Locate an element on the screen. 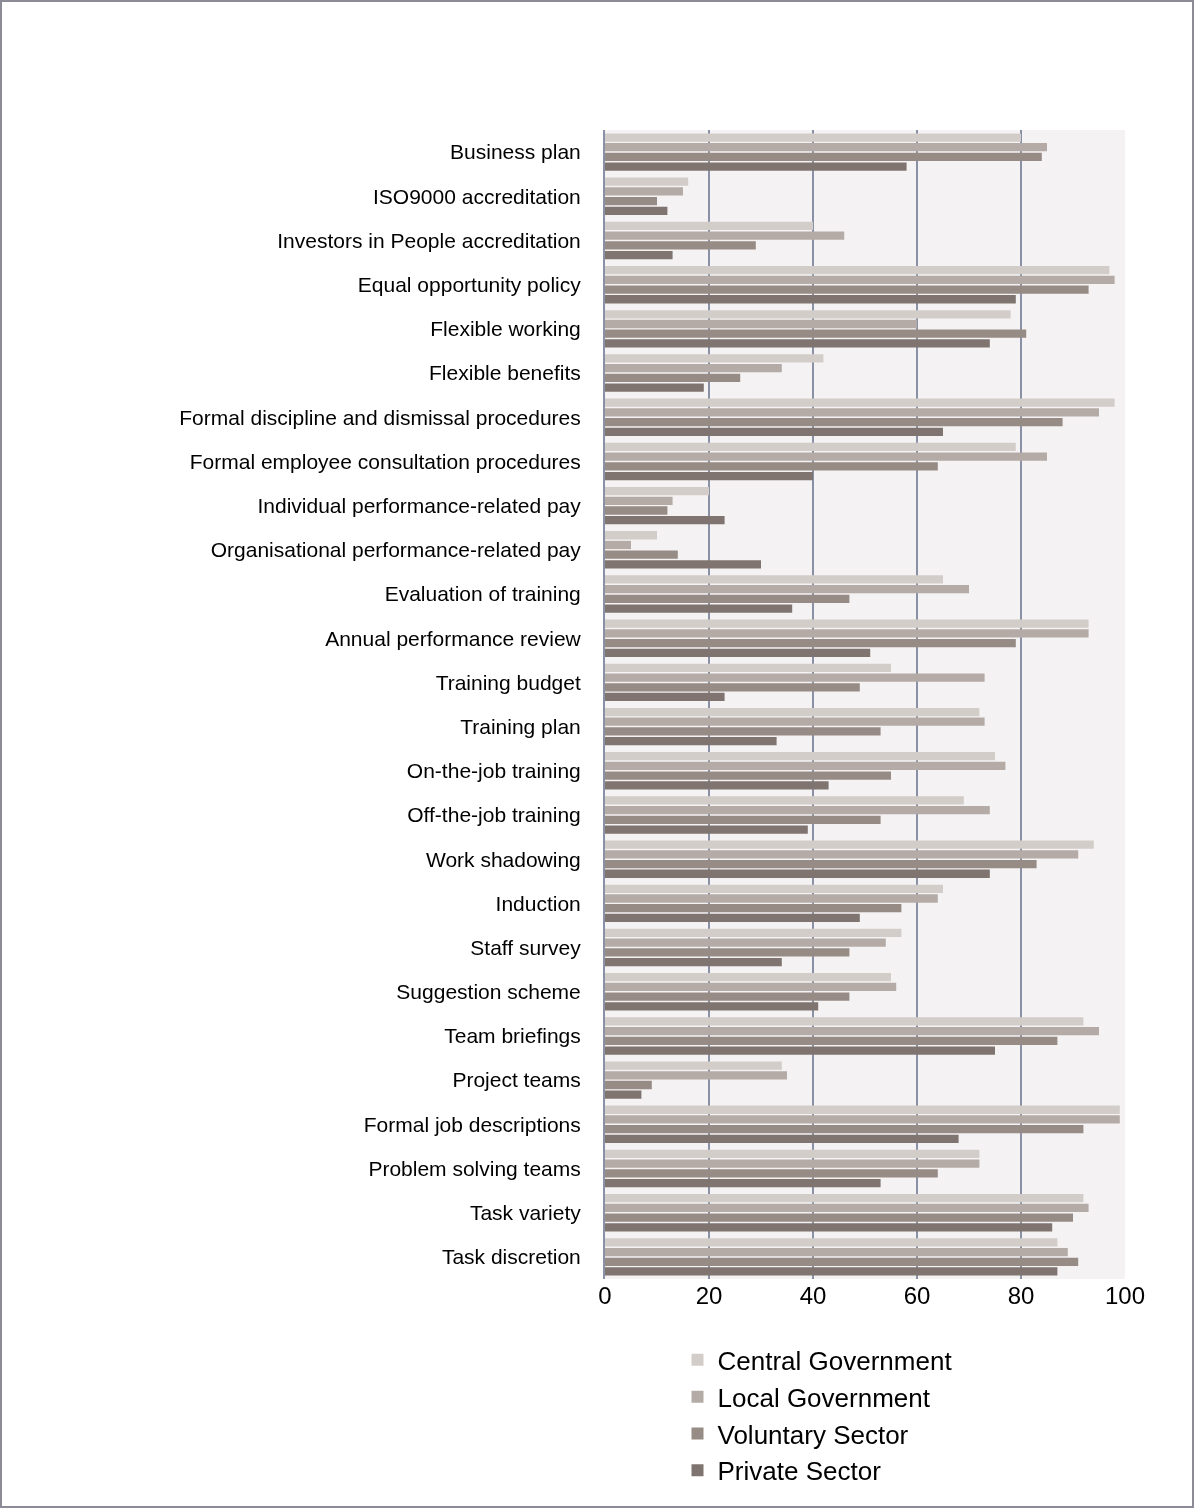 The width and height of the screenshot is (1194, 1508). x-tick-label: 60 is located at coordinates (917, 1295).